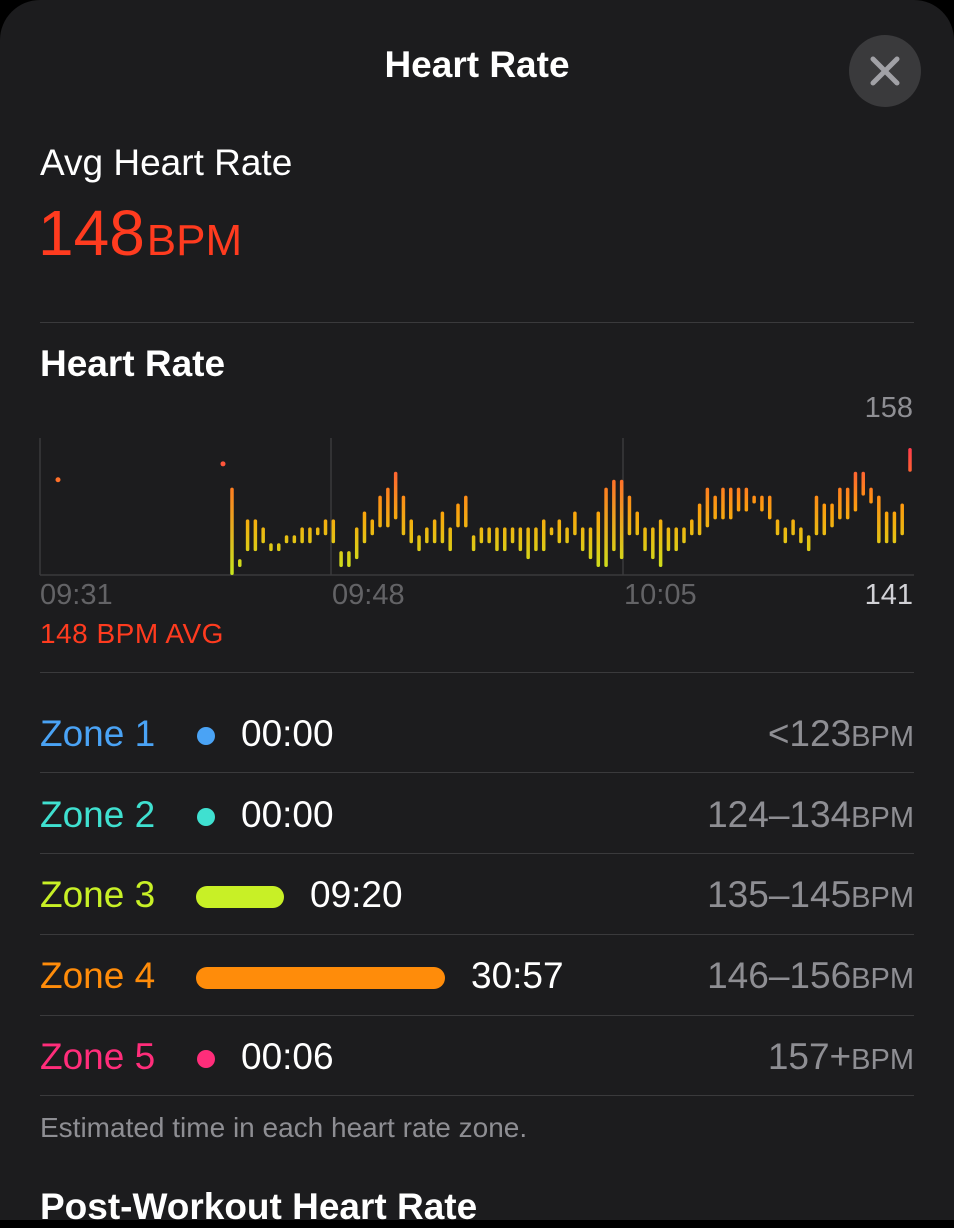 This screenshot has width=954, height=1228. I want to click on zone-range: 157+BPM, so click(841, 1057).